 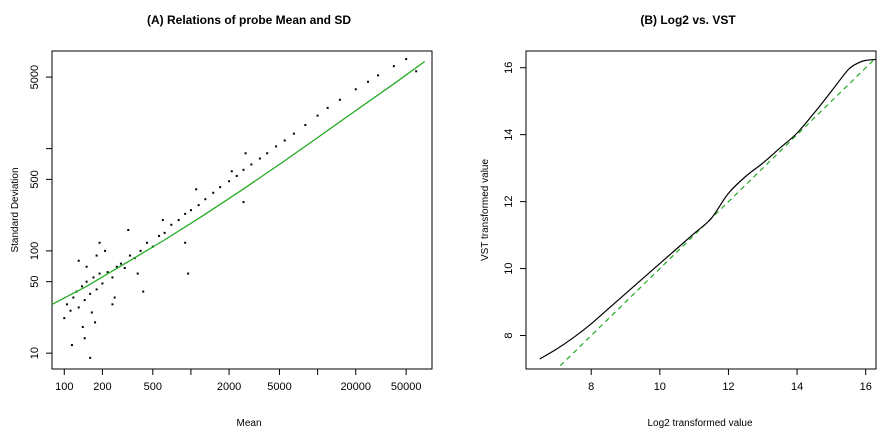 I want to click on x-tick-label: 200, so click(x=102, y=387).